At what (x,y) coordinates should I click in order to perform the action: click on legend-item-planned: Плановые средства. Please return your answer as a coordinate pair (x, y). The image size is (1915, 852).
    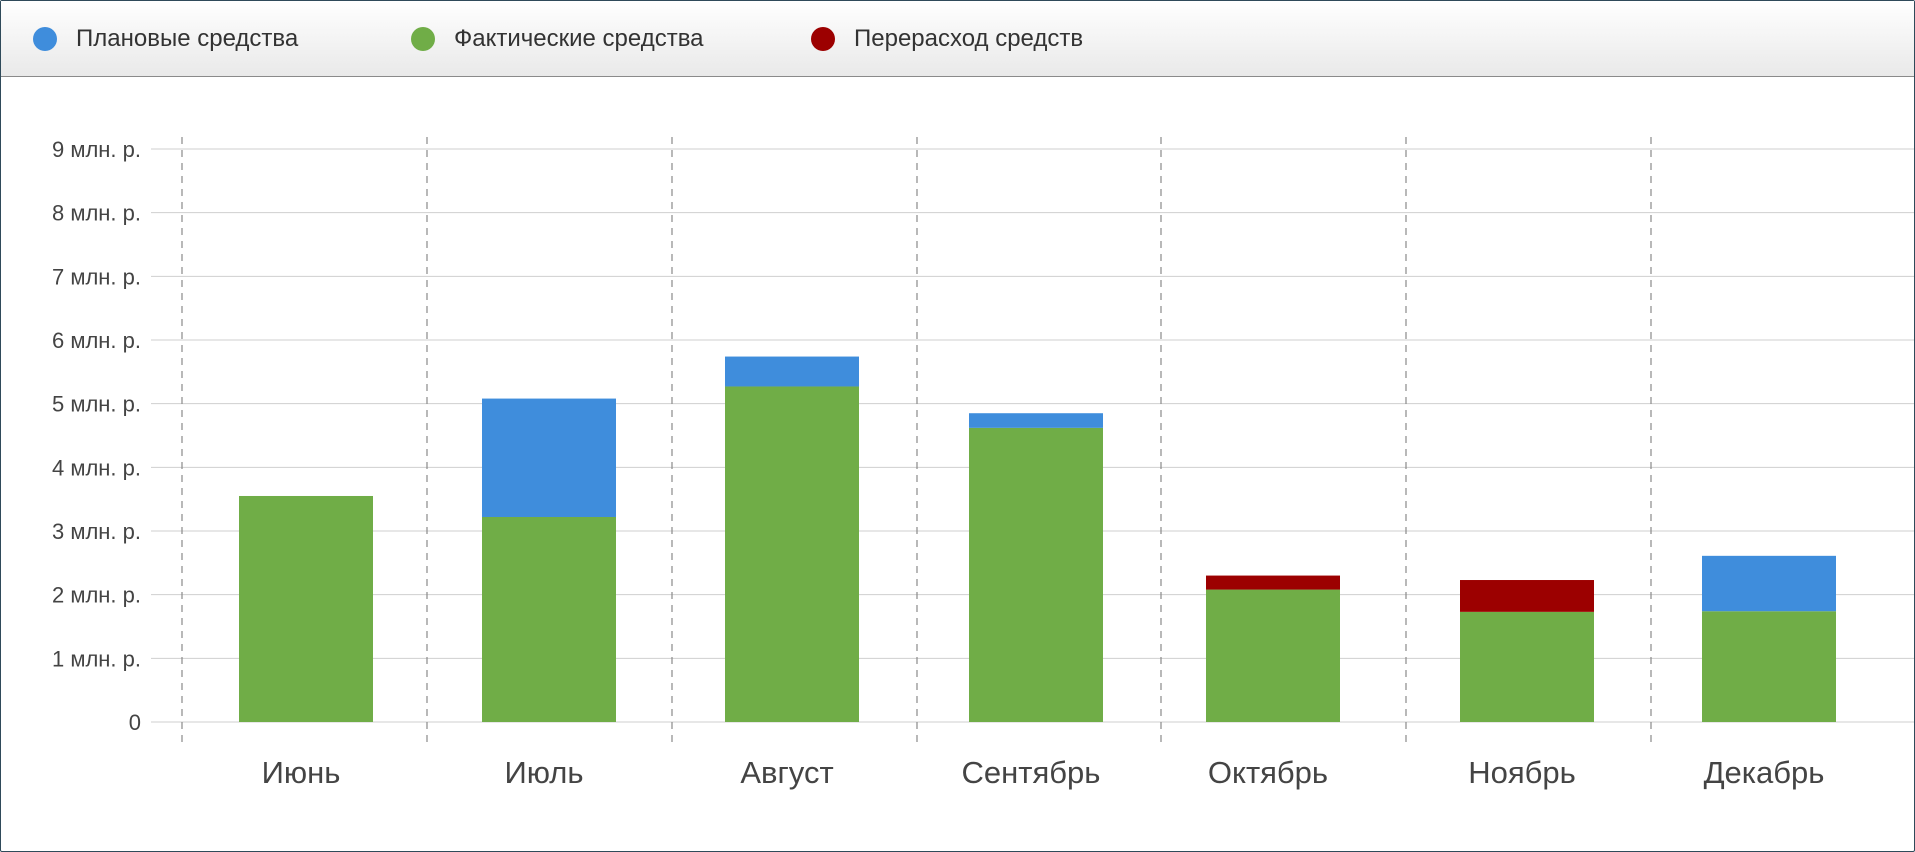
    Looking at the image, I should click on (165, 38).